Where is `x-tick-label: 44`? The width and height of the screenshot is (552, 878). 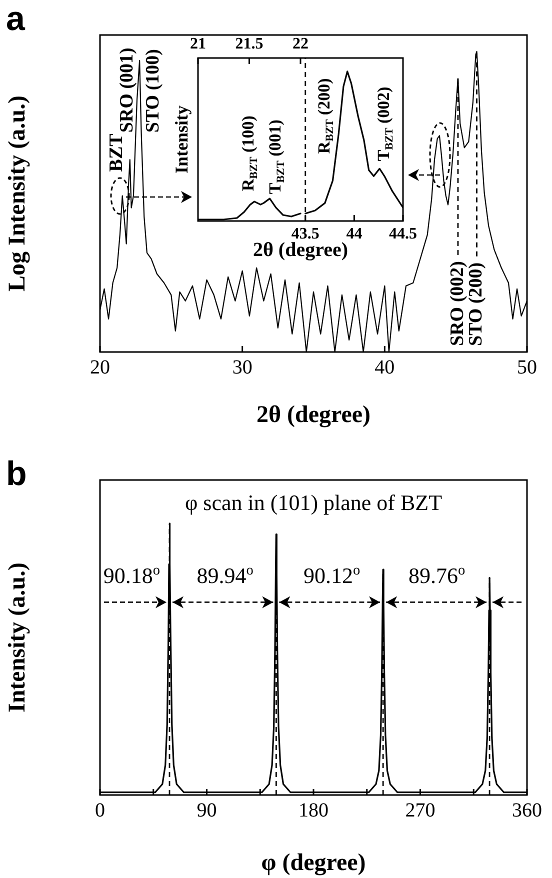 x-tick-label: 44 is located at coordinates (354, 234).